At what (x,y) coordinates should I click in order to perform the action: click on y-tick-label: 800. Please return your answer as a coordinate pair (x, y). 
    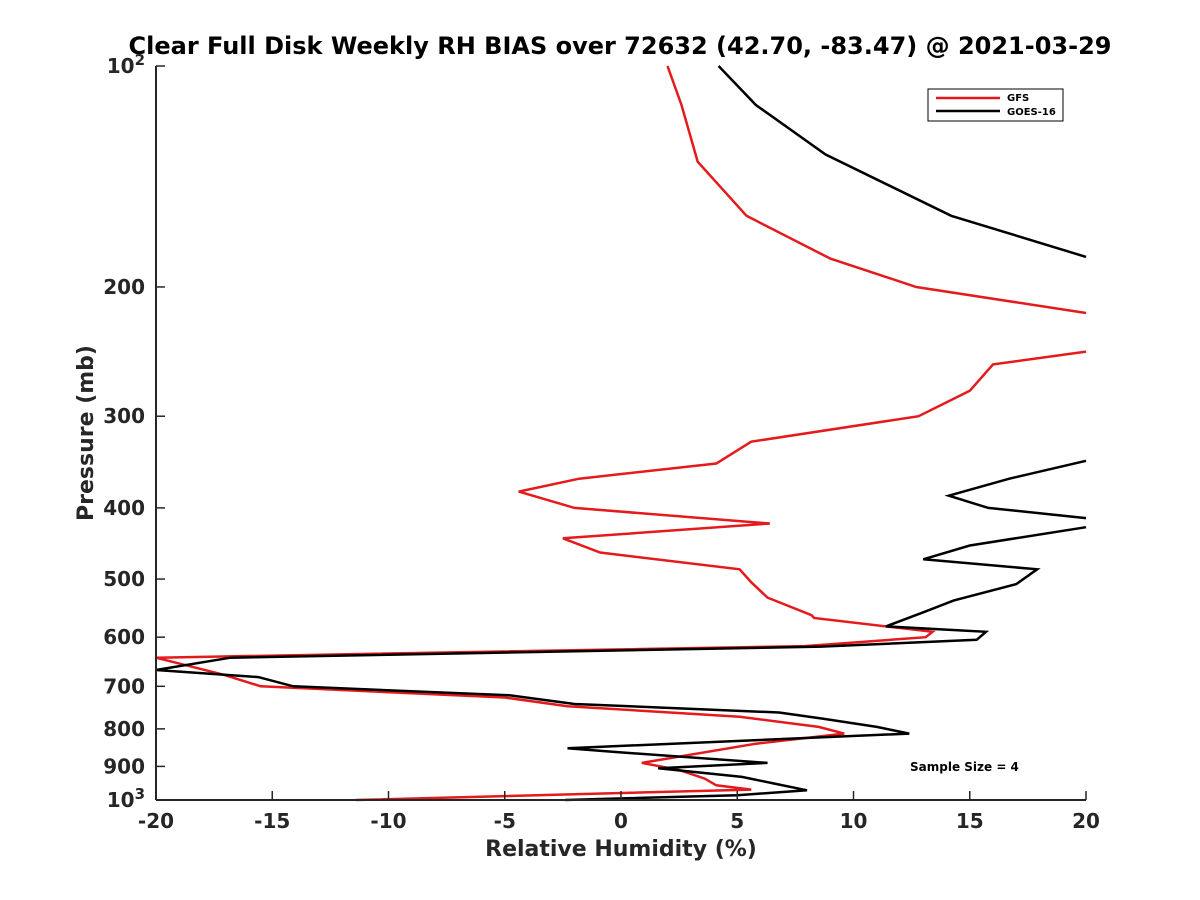
    Looking at the image, I should click on (124, 729).